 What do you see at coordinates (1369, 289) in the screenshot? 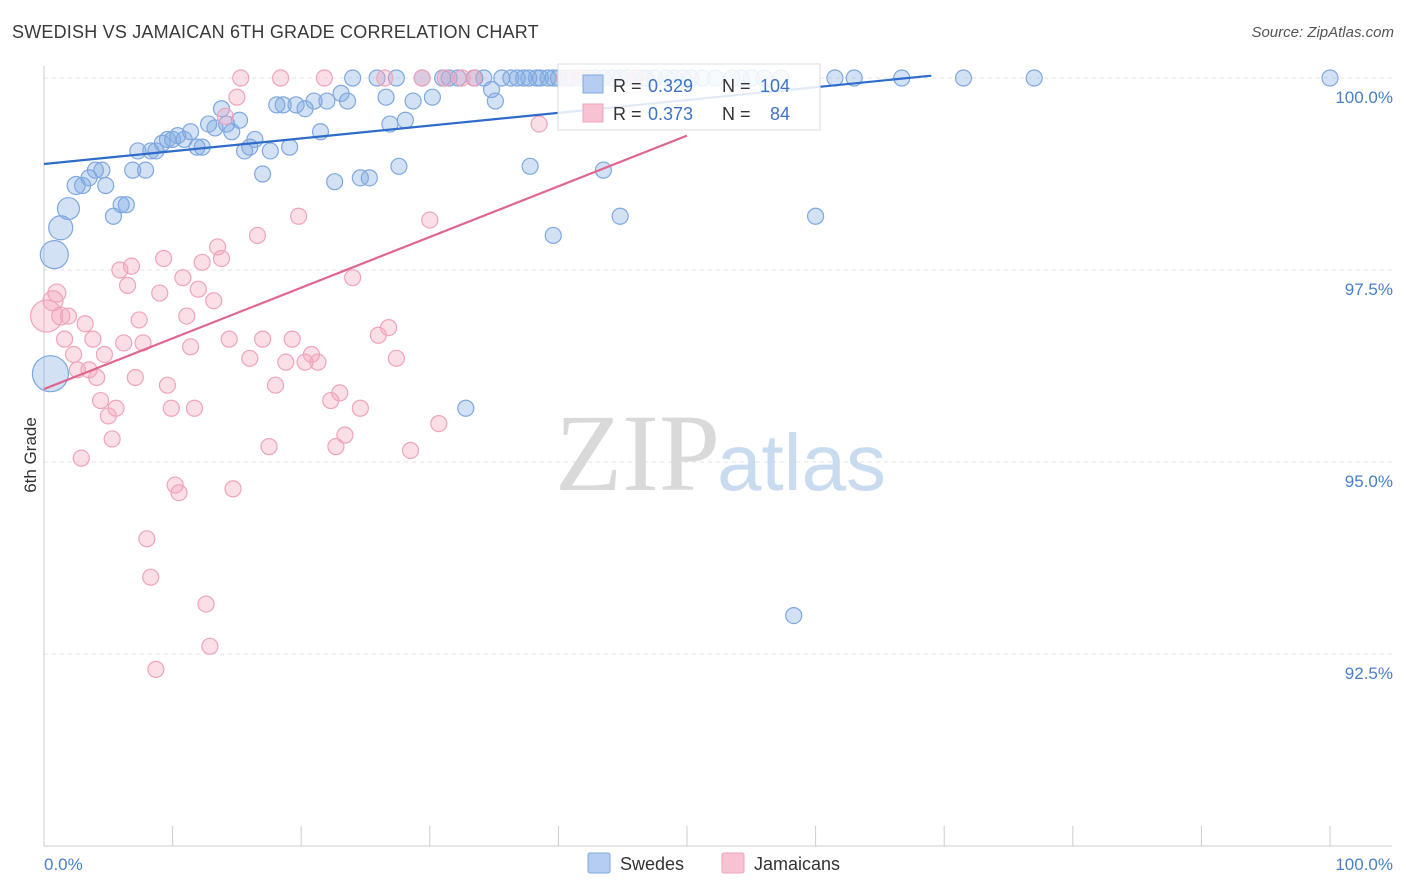
I see `y-tick-label-1: 97.5%` at bounding box center [1369, 289].